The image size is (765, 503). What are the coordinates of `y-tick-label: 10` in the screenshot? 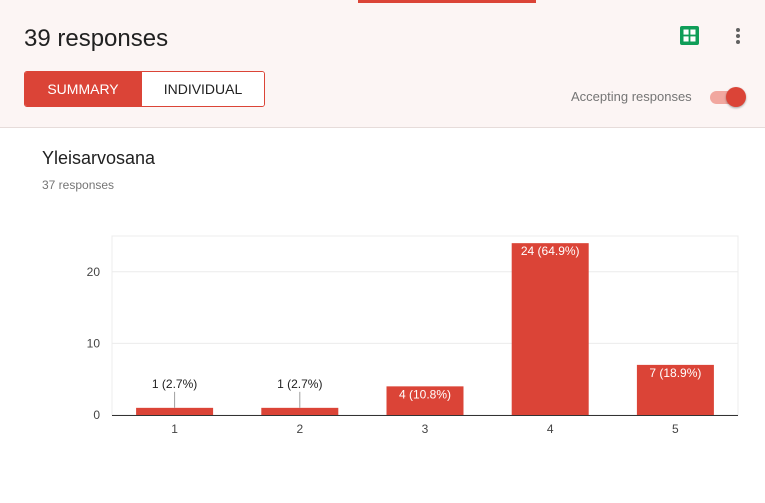 It's located at (94, 343).